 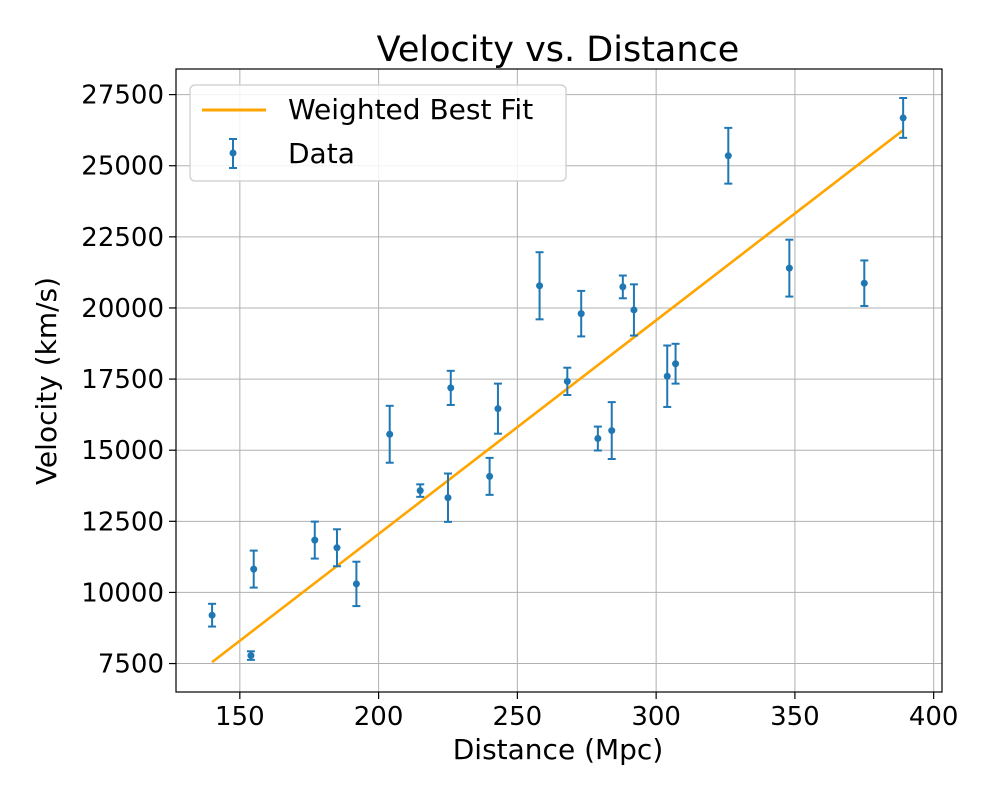 I want to click on y-tick-label: 17500, so click(x=122, y=380).